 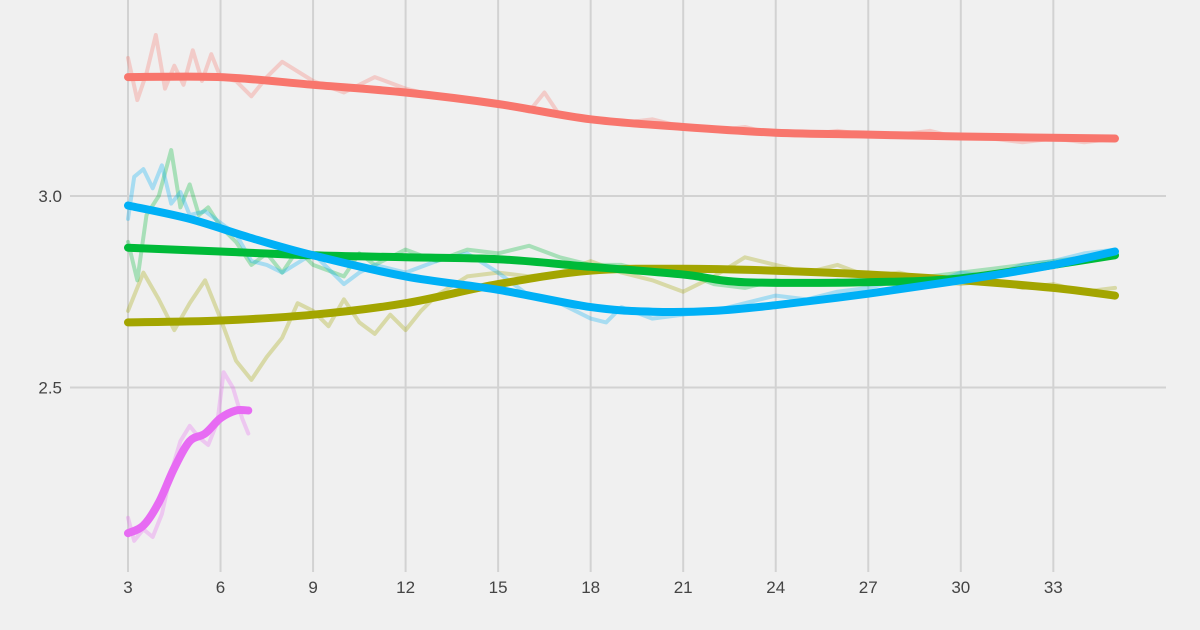 What do you see at coordinates (312, 587) in the screenshot?
I see `x-tick-label-9: 9` at bounding box center [312, 587].